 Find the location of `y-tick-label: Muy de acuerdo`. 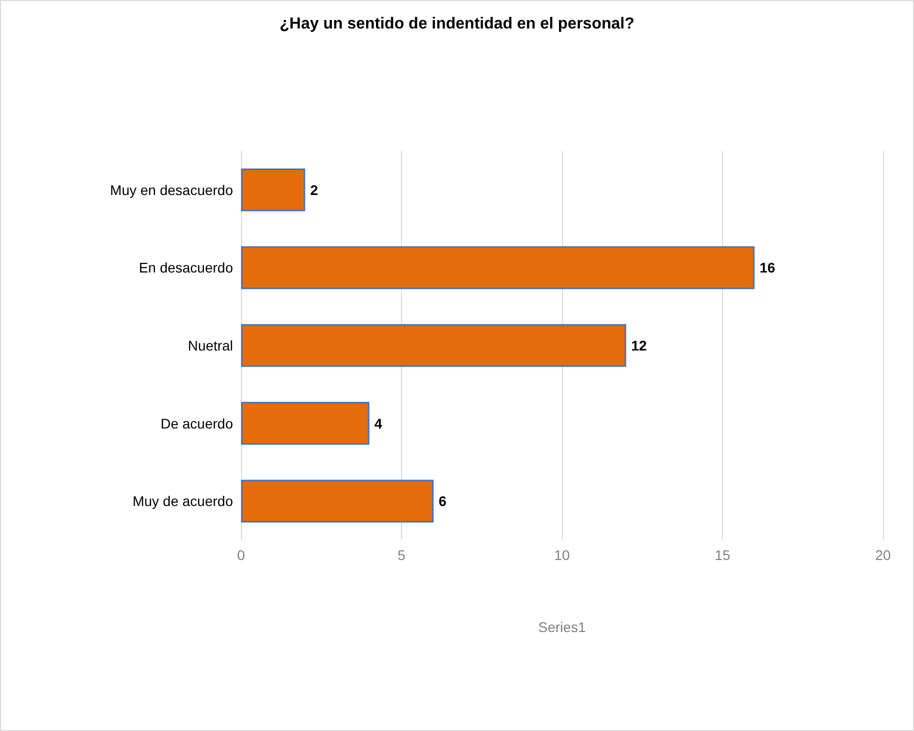

y-tick-label: Muy de acuerdo is located at coordinates (183, 501).